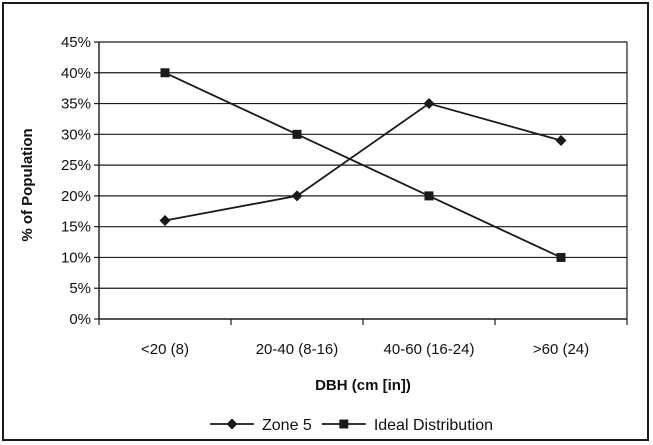 The image size is (653, 445). Describe the element at coordinates (76, 73) in the screenshot. I see `y-tick-label: 40%` at that location.